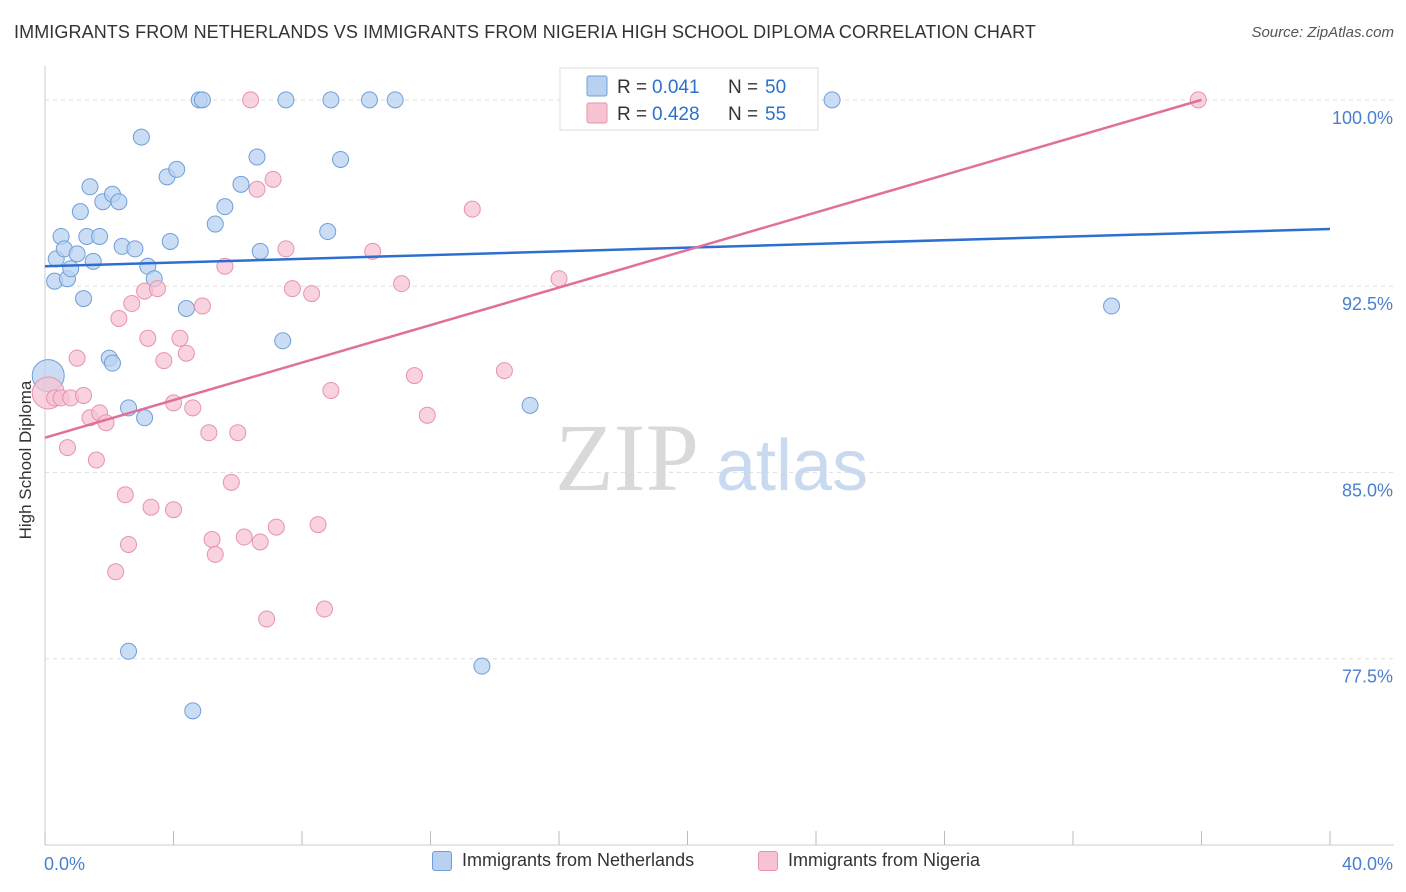 The height and width of the screenshot is (892, 1406). What do you see at coordinates (578, 860) in the screenshot?
I see `bottom-legend-netherlands-label: Immigrants from Netherlands` at bounding box center [578, 860].